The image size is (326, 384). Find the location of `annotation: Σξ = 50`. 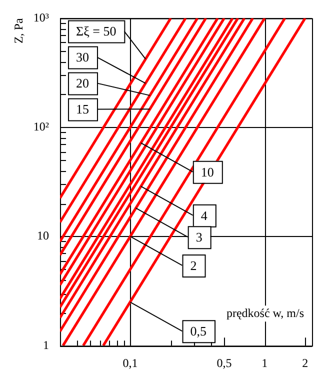

annotation: Σξ = 50 is located at coordinates (96, 31).